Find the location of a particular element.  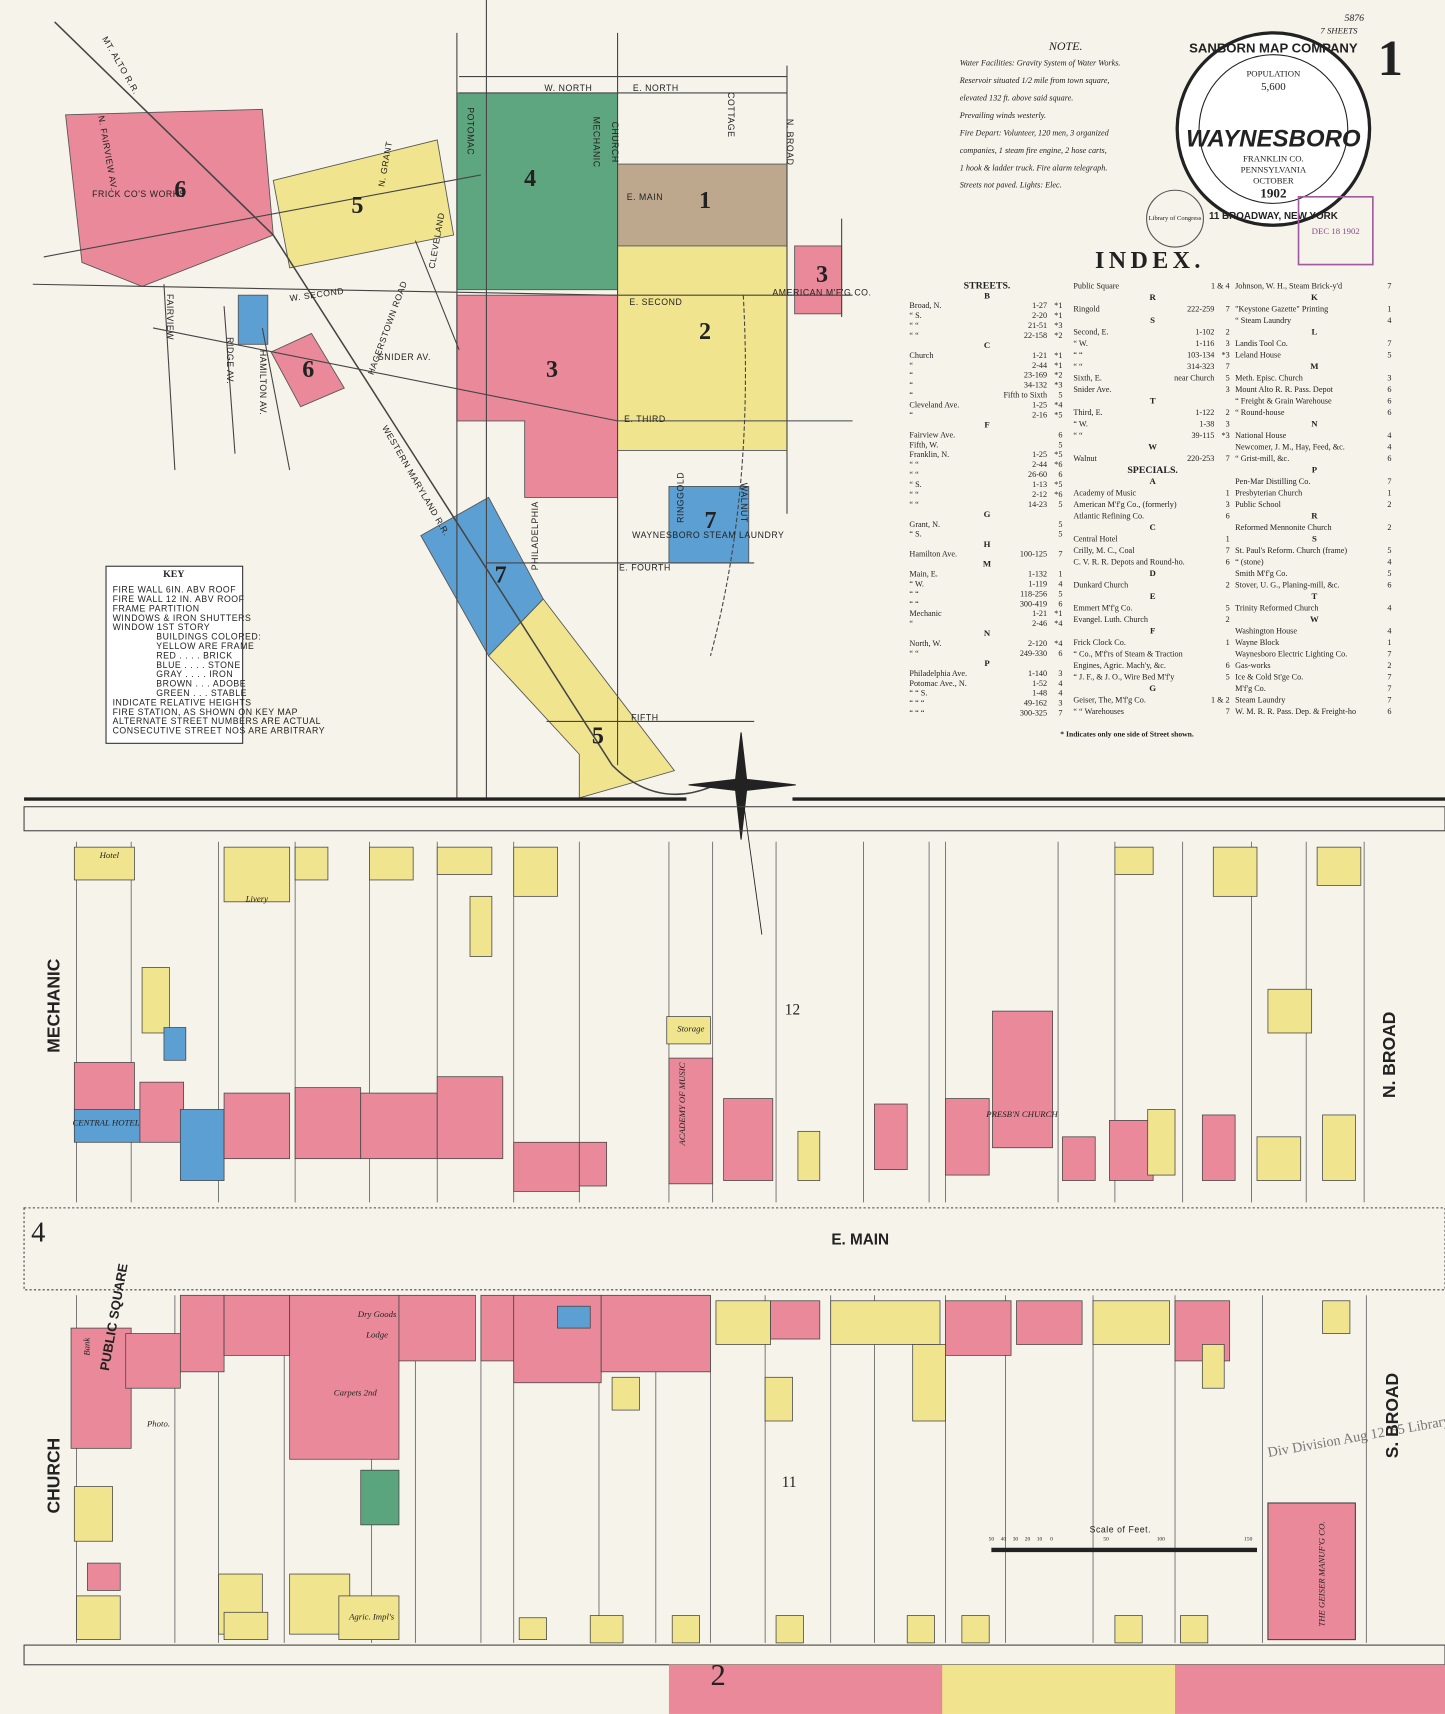

index-range: 2-16 is located at coordinates (1039, 414).